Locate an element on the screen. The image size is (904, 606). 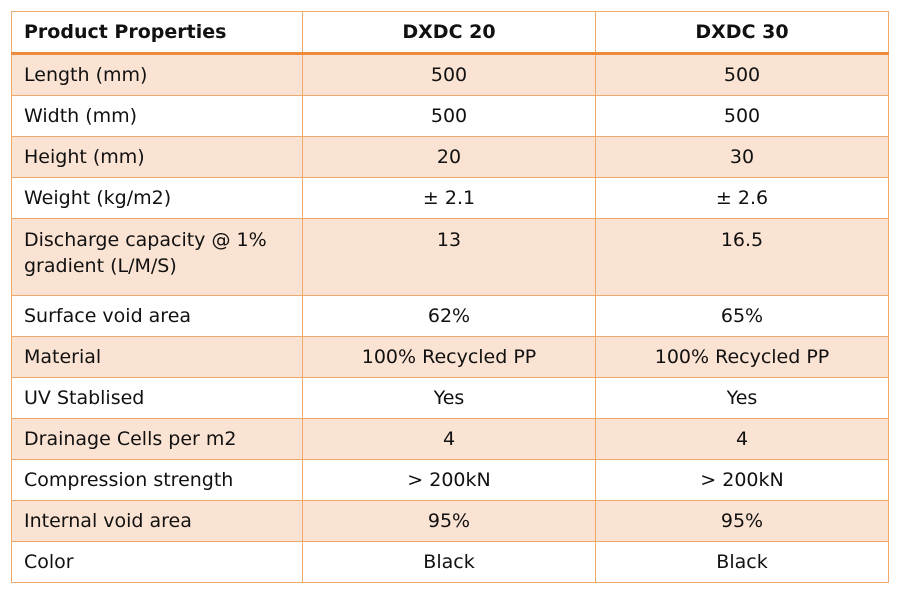
dxdc20-cell: 4 is located at coordinates (449, 439).